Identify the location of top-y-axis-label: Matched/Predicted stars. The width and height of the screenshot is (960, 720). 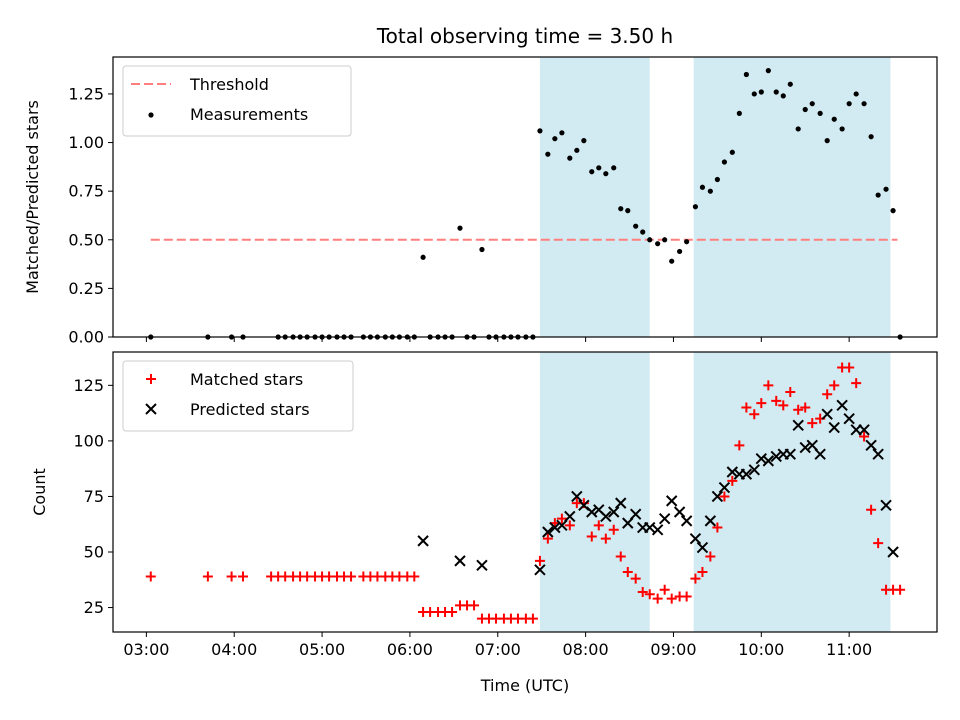
(32, 197).